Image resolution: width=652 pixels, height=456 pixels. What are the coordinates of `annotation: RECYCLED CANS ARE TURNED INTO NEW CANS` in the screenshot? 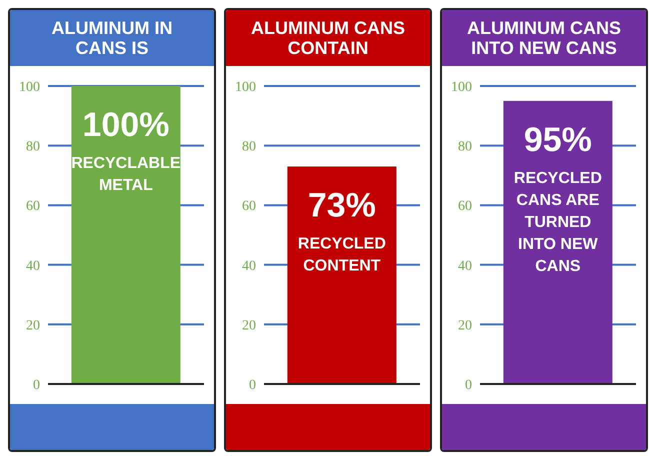 It's located at (558, 222).